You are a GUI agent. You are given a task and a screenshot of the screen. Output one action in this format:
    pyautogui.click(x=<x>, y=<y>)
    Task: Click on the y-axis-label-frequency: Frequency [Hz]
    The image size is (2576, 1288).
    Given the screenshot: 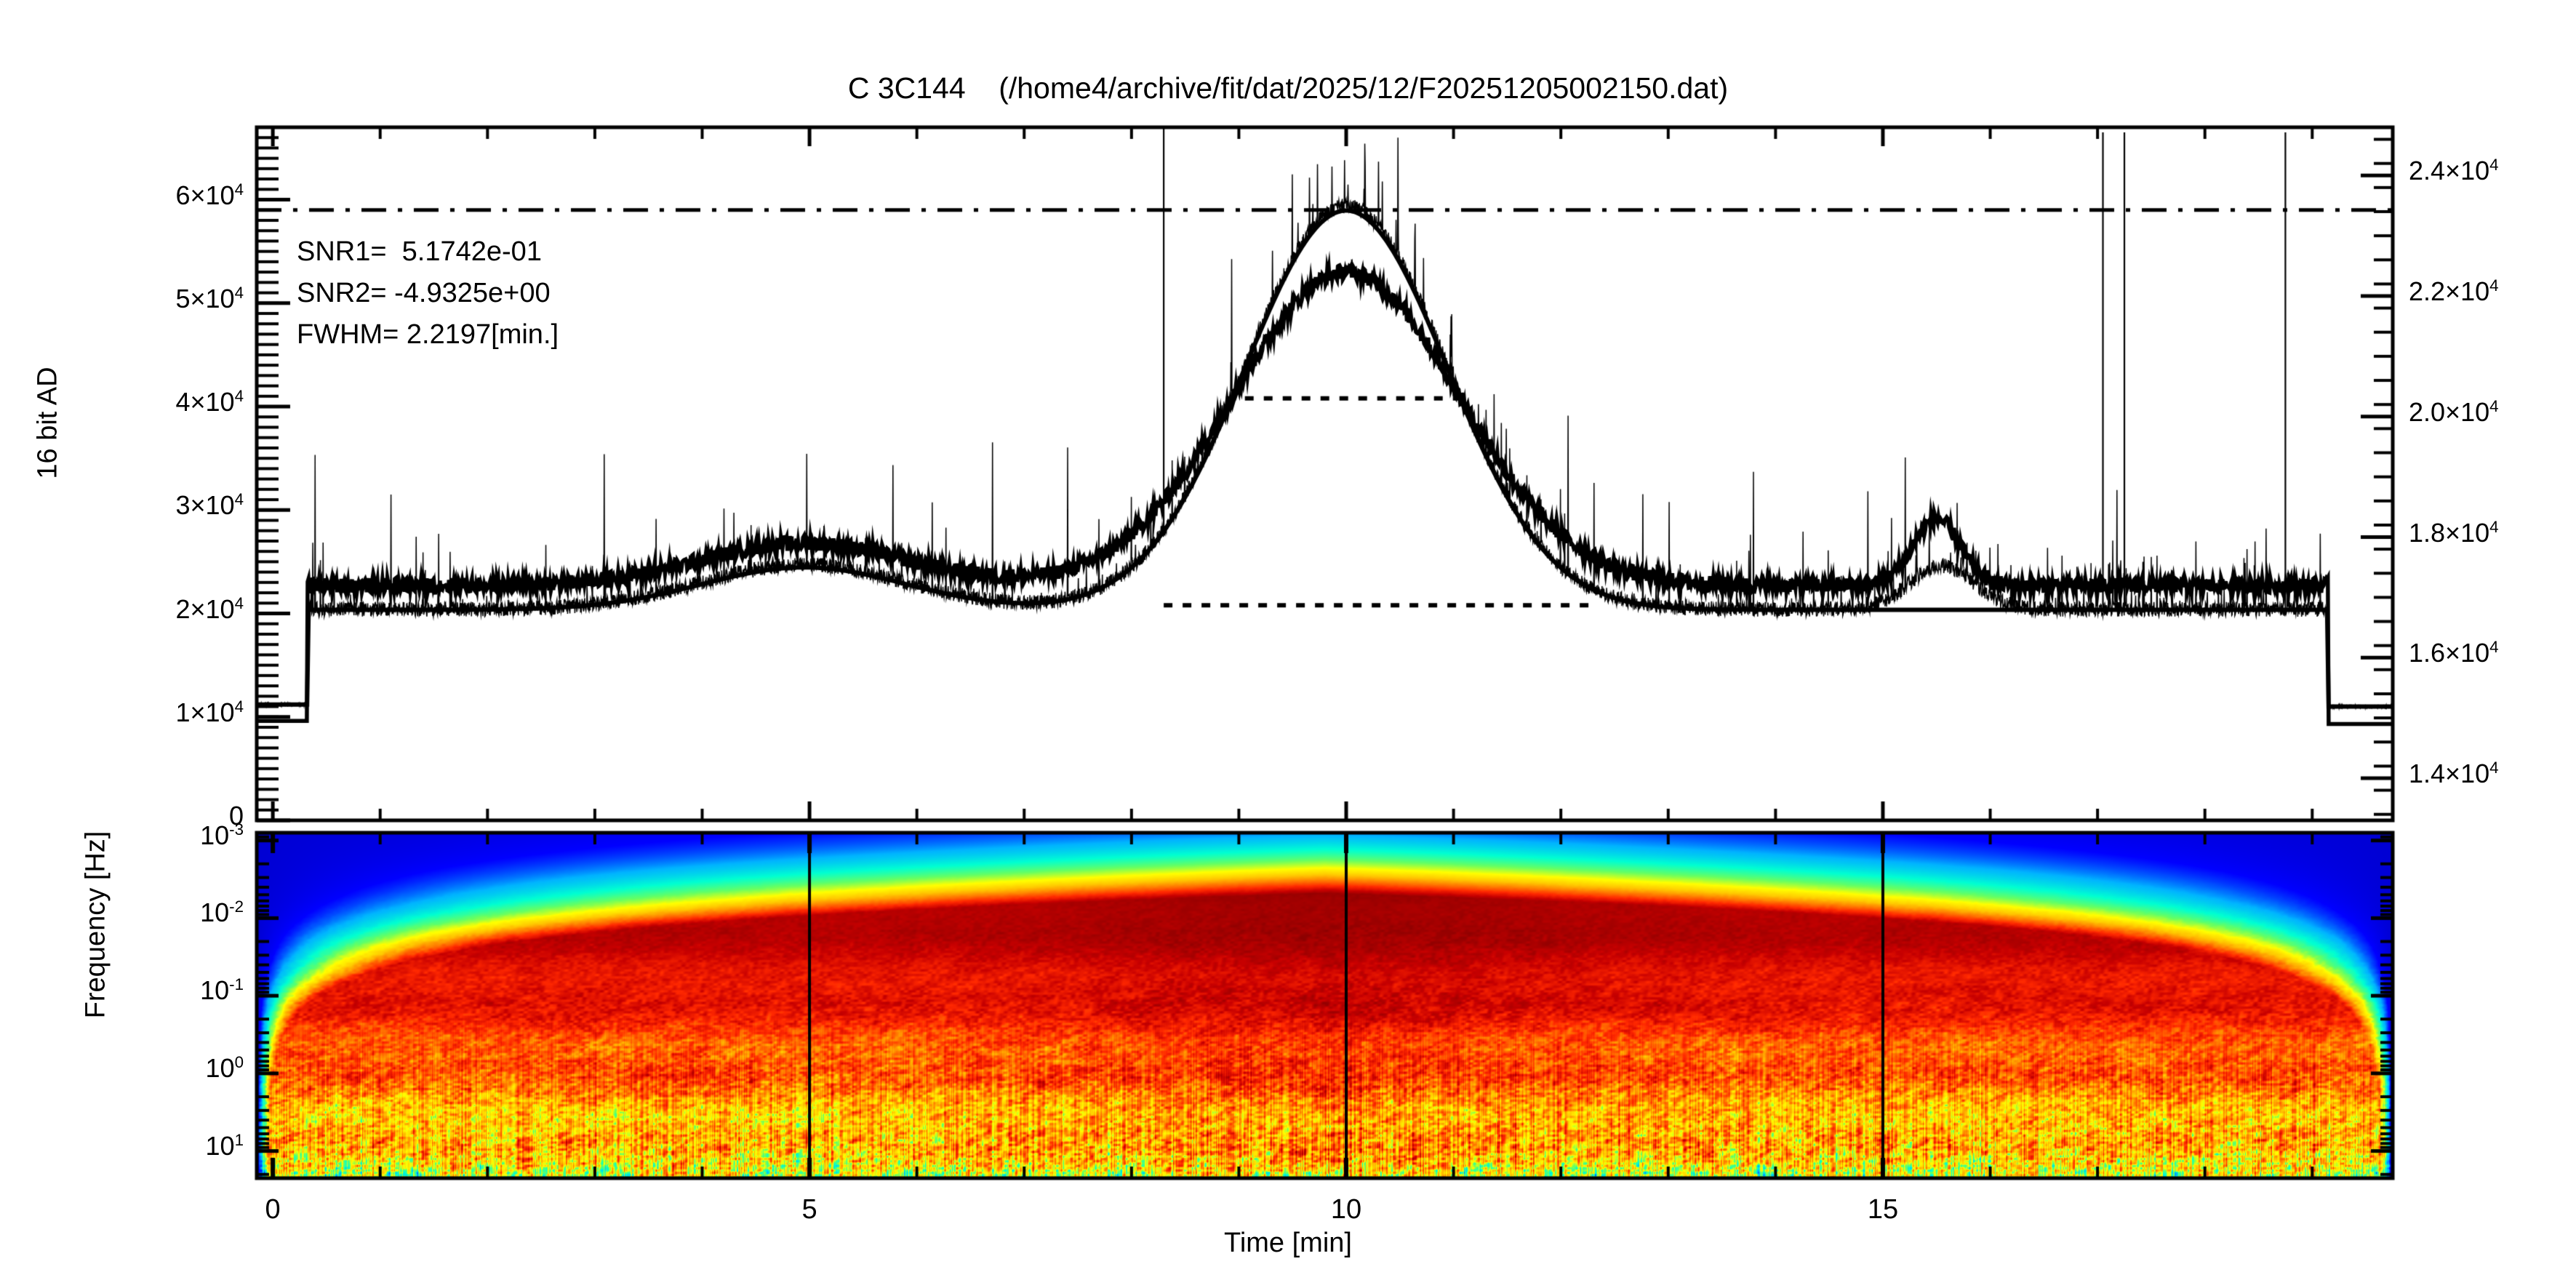 What is the action you would take?
    pyautogui.click(x=95, y=925)
    